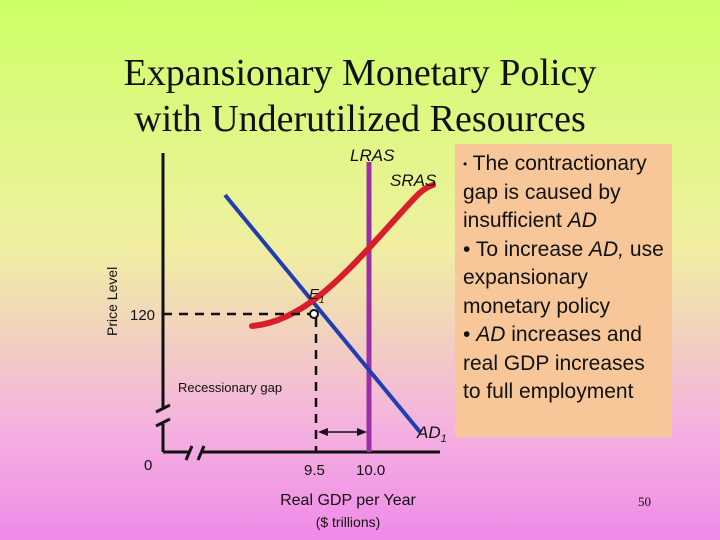  Describe the element at coordinates (342, 255) in the screenshot. I see `sras-curve` at that location.